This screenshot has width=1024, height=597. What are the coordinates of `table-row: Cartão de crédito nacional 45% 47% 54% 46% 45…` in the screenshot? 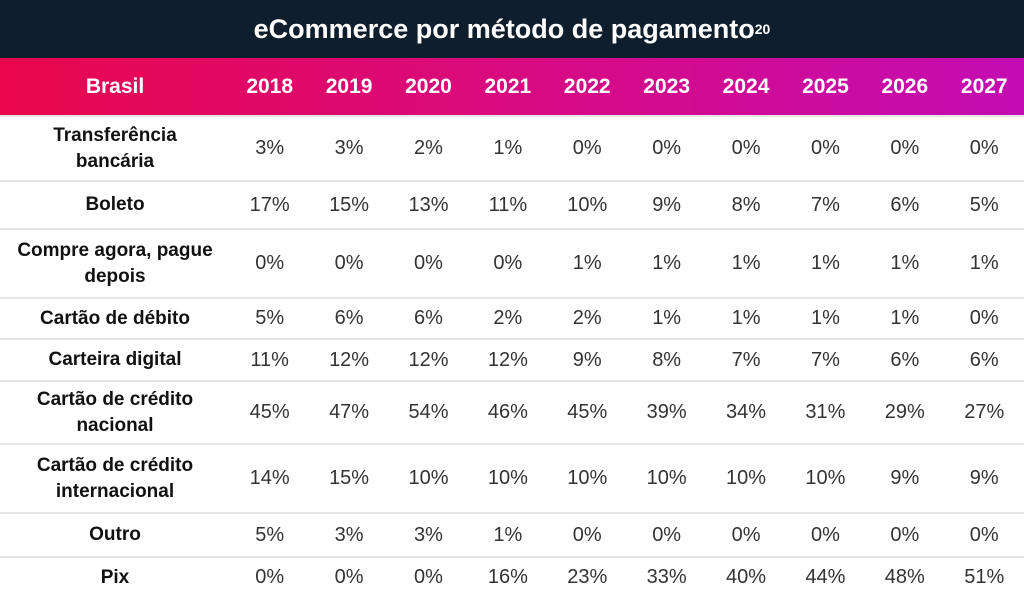 It's located at (512, 412).